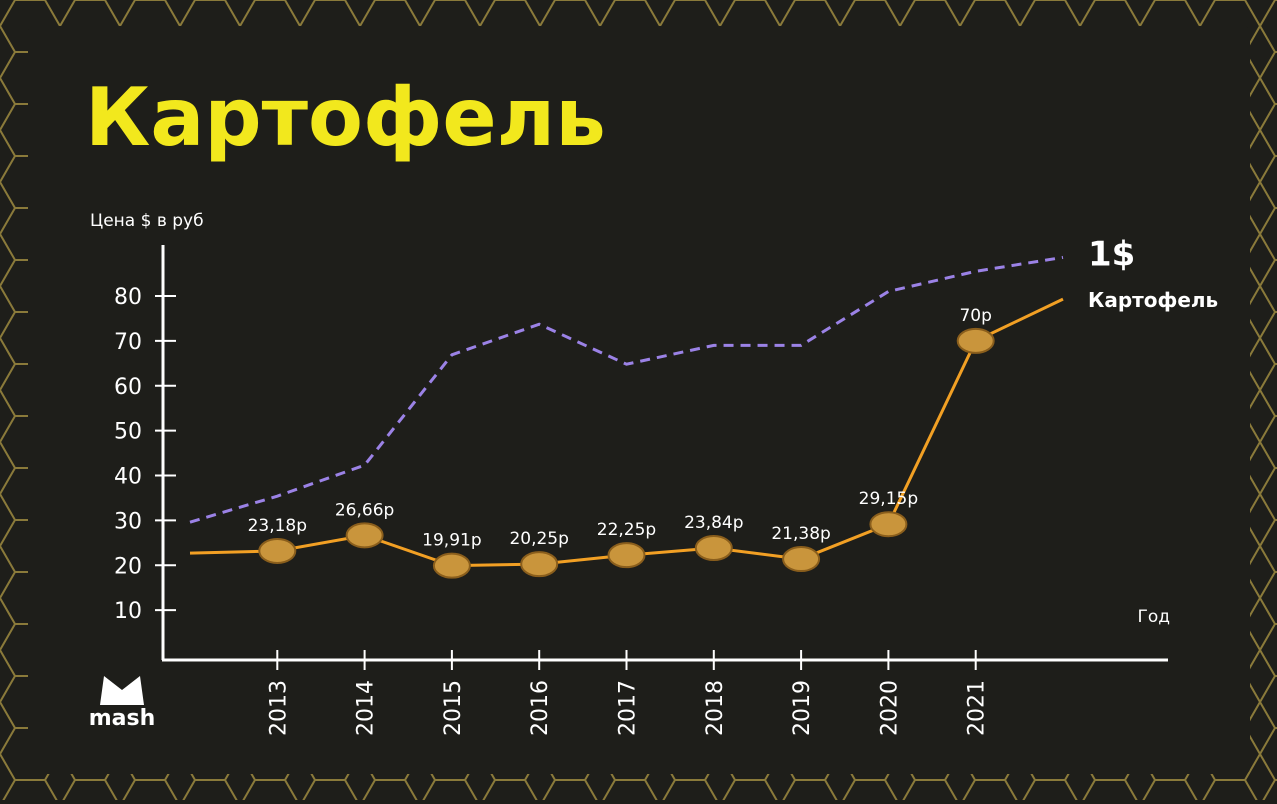 This screenshot has width=1277, height=804. Describe the element at coordinates (128, 342) in the screenshot. I see `y-tick-label: 70` at that location.